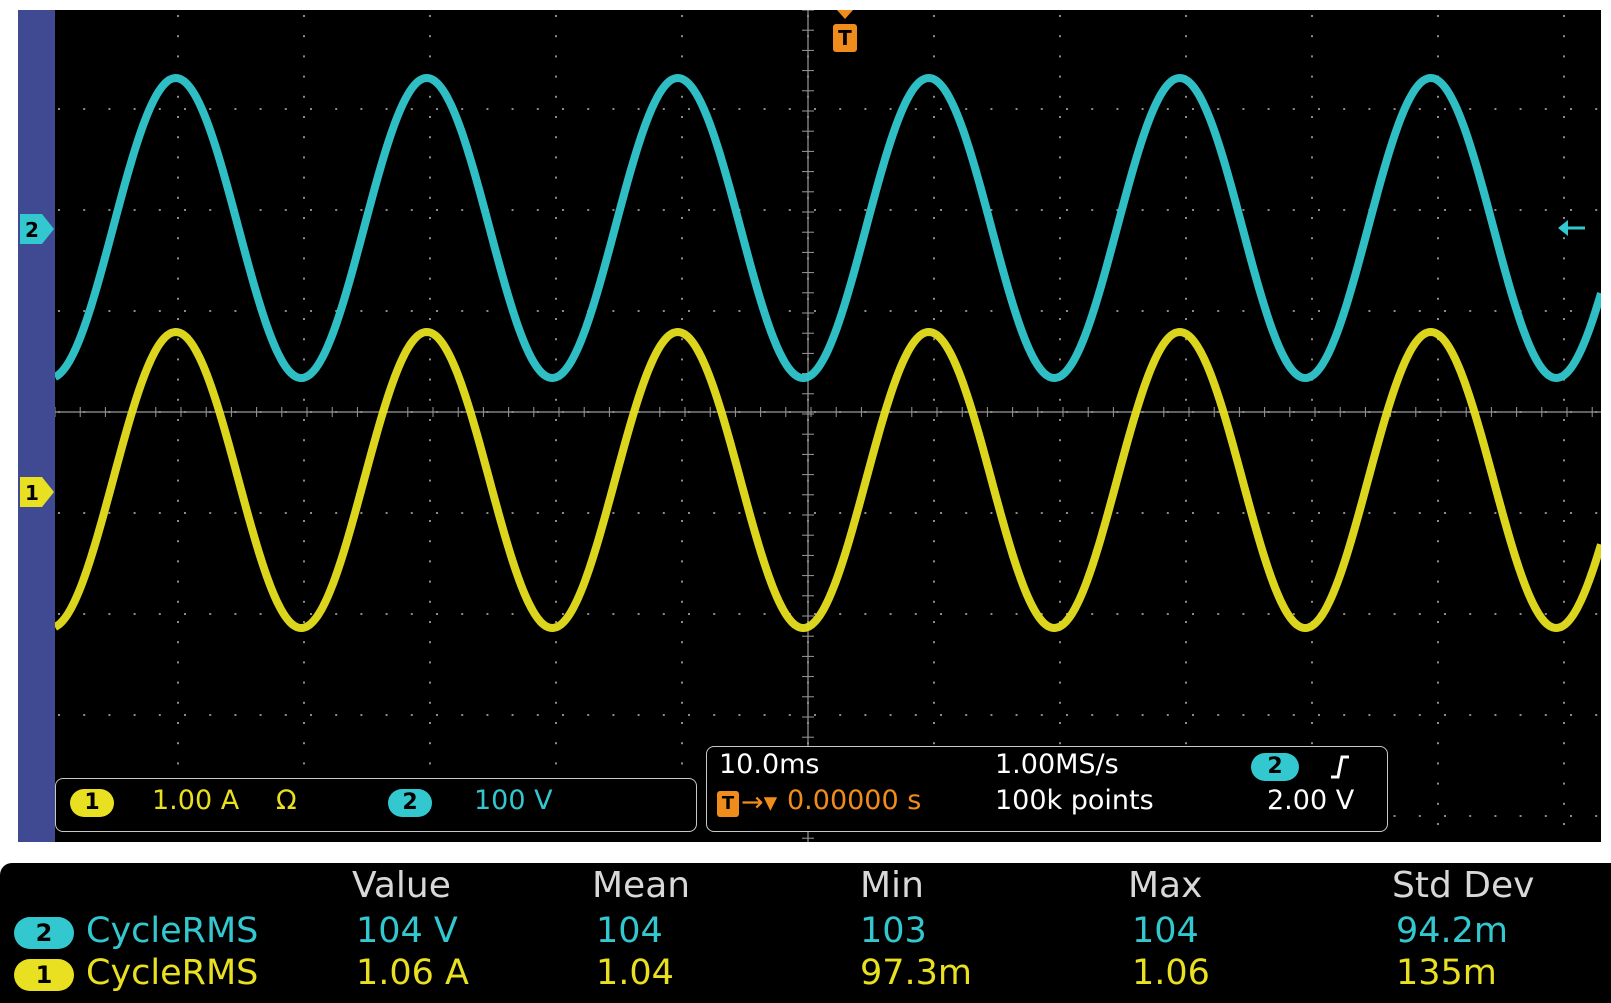 This screenshot has height=1003, width=1611. I want to click on trigger-position-marker: T, so click(845, 31).